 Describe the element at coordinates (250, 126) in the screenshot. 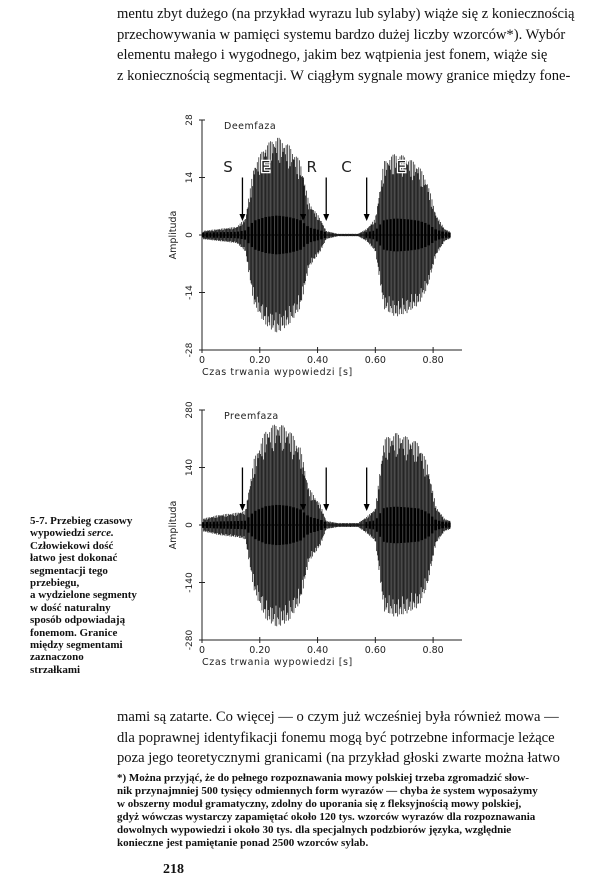

I see `chart-title: Deemfaza` at that location.